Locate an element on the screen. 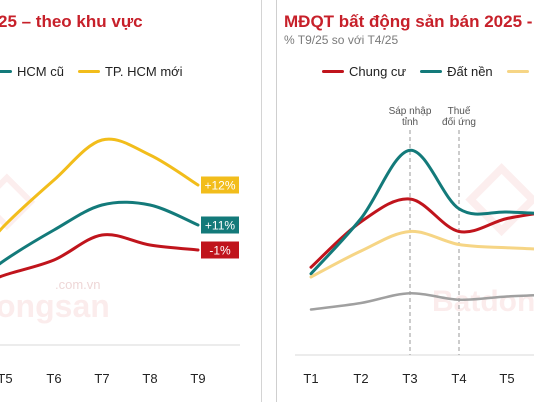  x-tick-label: T6 is located at coordinates (53, 378).